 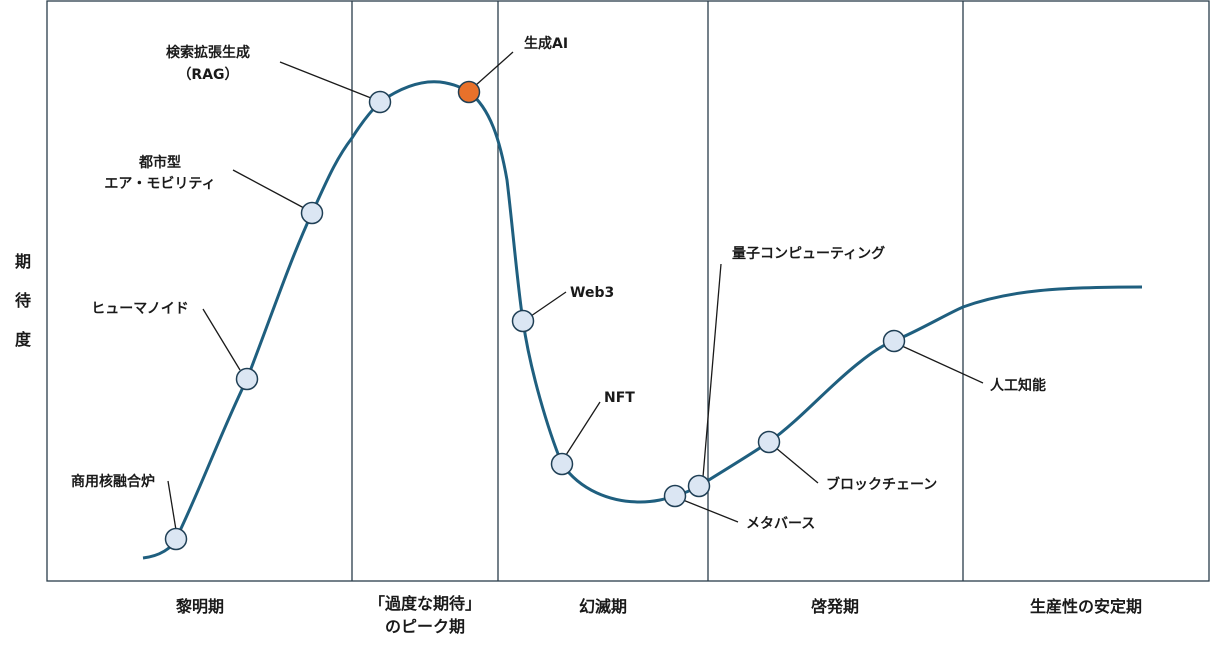 I want to click on point-humanoid, so click(x=247, y=379).